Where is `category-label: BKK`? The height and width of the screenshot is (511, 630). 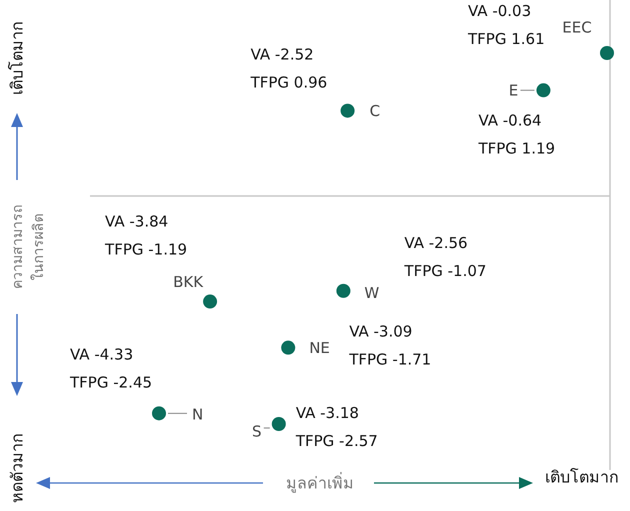 category-label: BKK is located at coordinates (188, 281).